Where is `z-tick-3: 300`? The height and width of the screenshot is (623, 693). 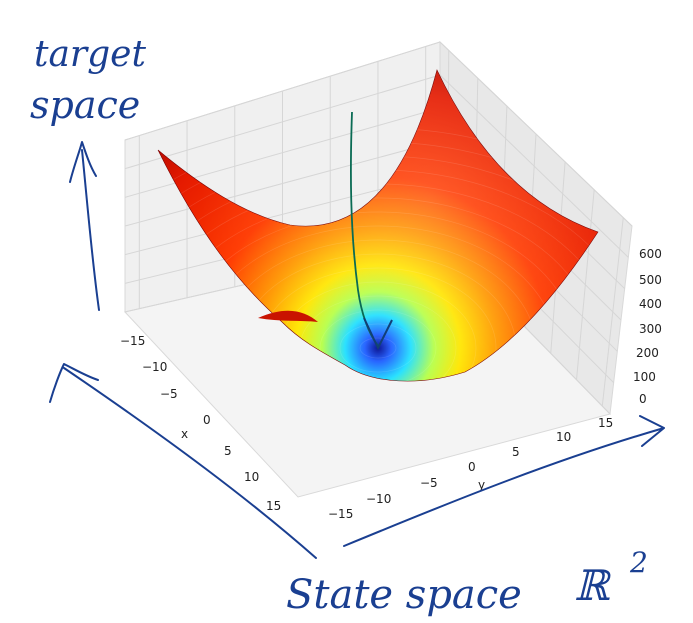
z-tick-3: 300 is located at coordinates (650, 329).